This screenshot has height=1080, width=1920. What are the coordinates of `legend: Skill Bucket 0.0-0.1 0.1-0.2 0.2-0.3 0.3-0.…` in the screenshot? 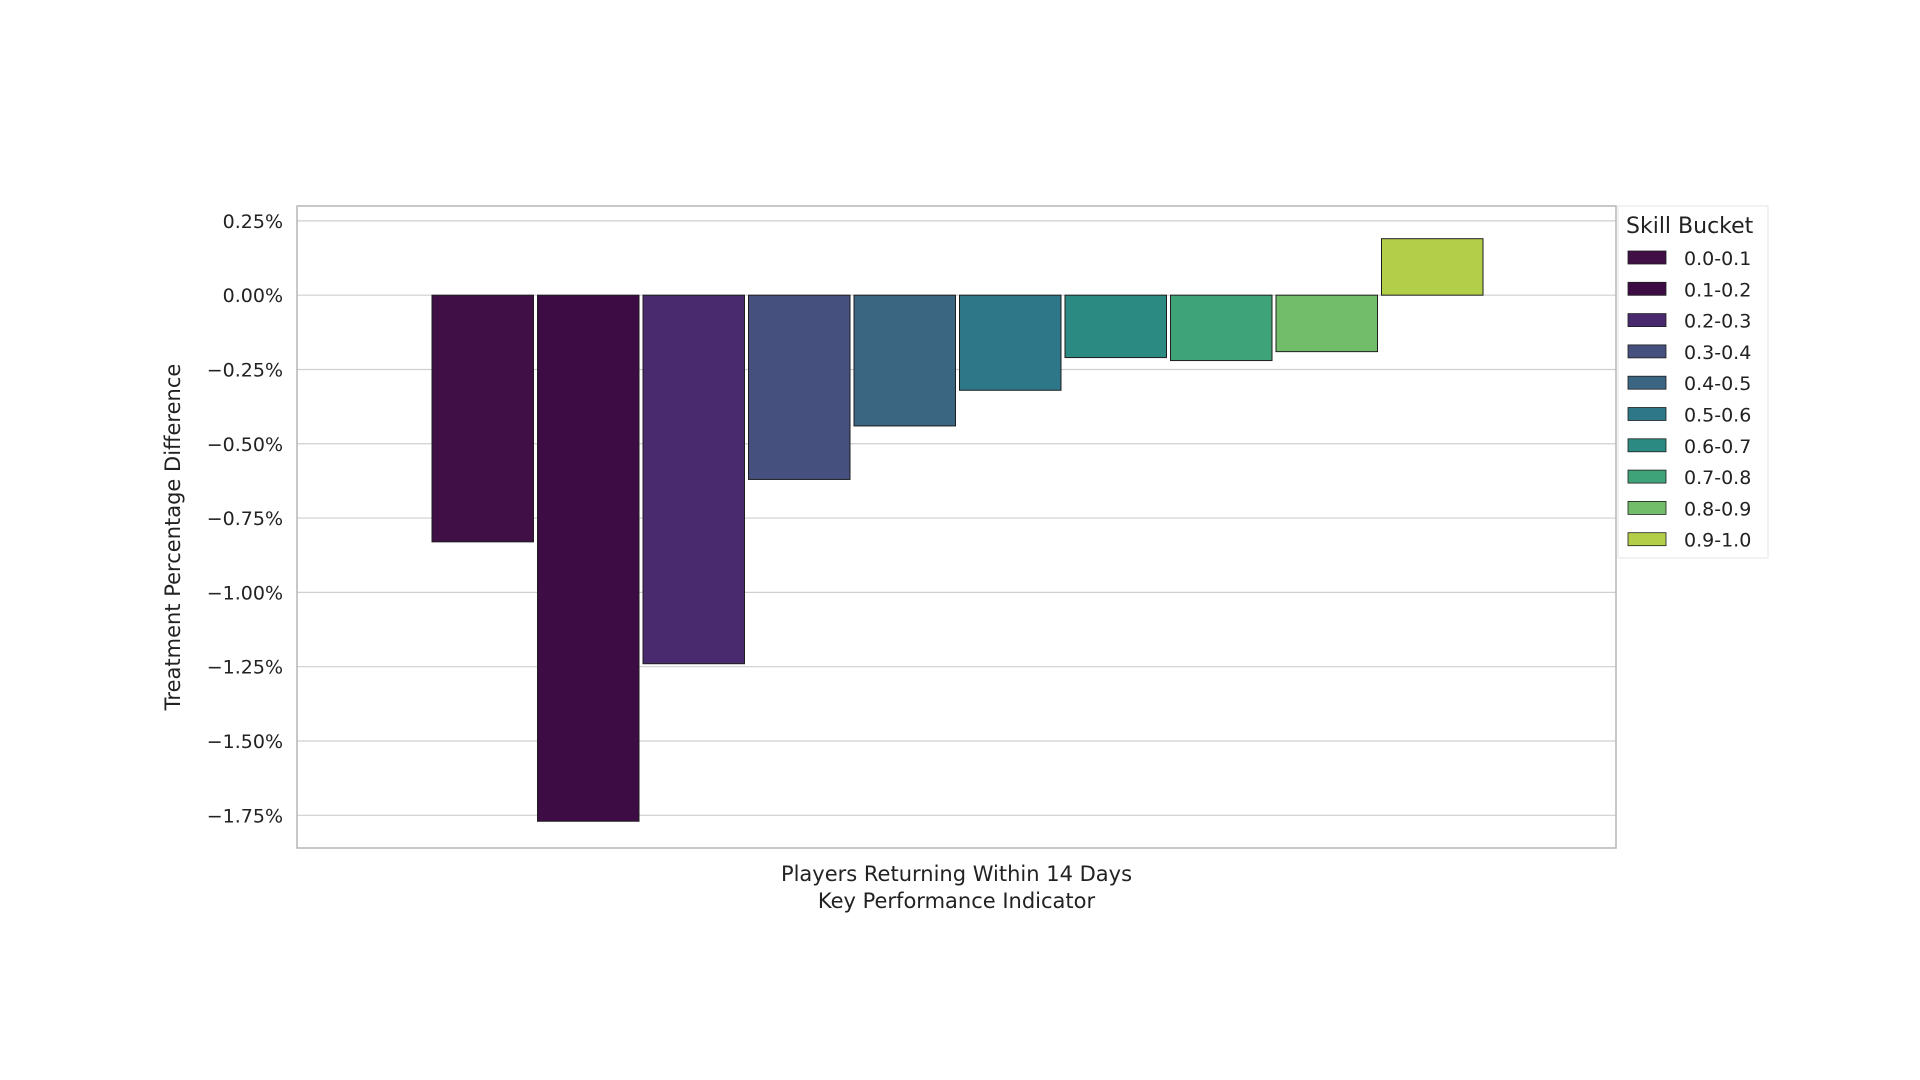 It's located at (1693, 382).